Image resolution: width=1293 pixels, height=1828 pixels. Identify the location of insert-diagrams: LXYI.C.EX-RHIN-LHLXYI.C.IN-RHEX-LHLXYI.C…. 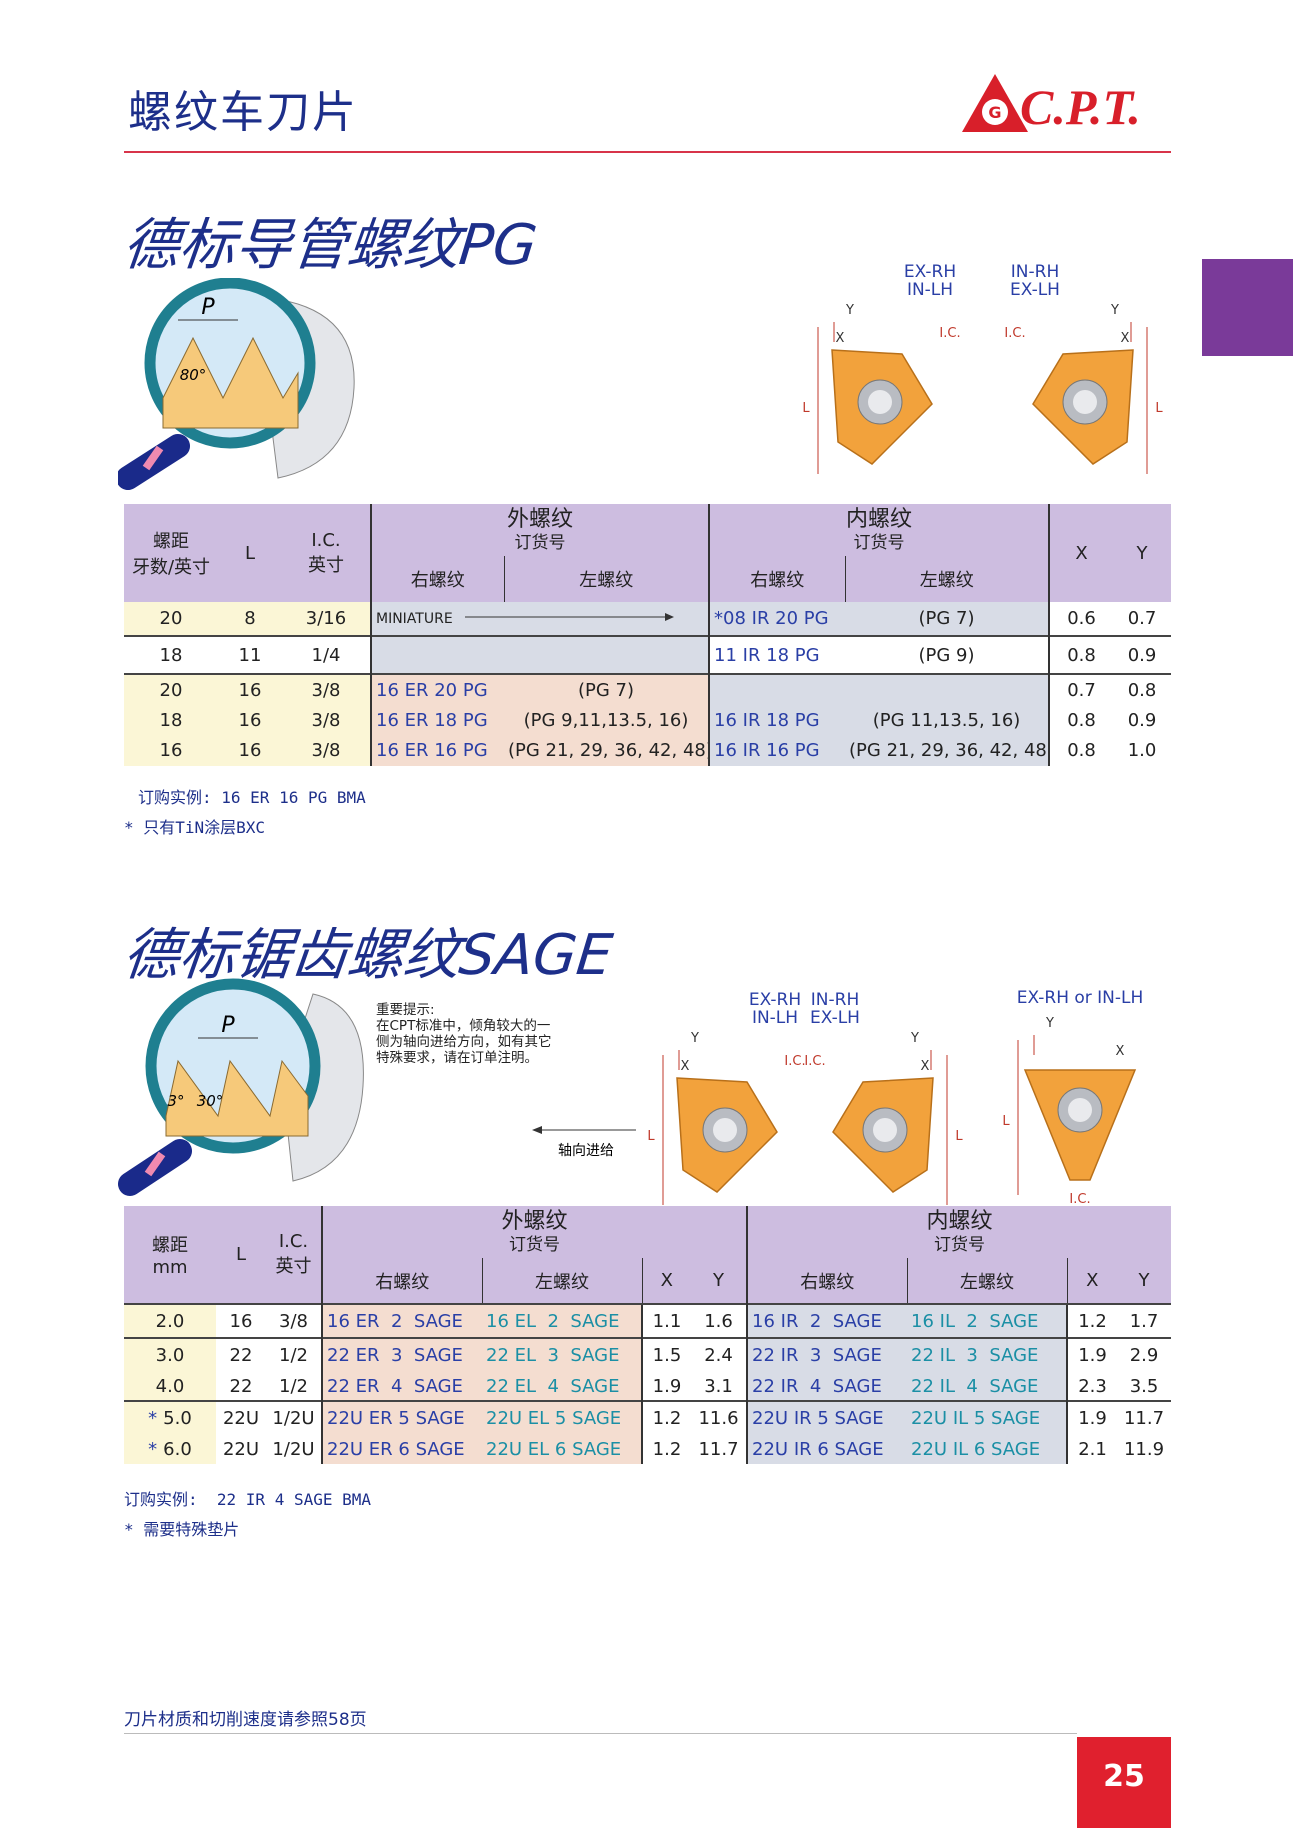
(895, 1096).